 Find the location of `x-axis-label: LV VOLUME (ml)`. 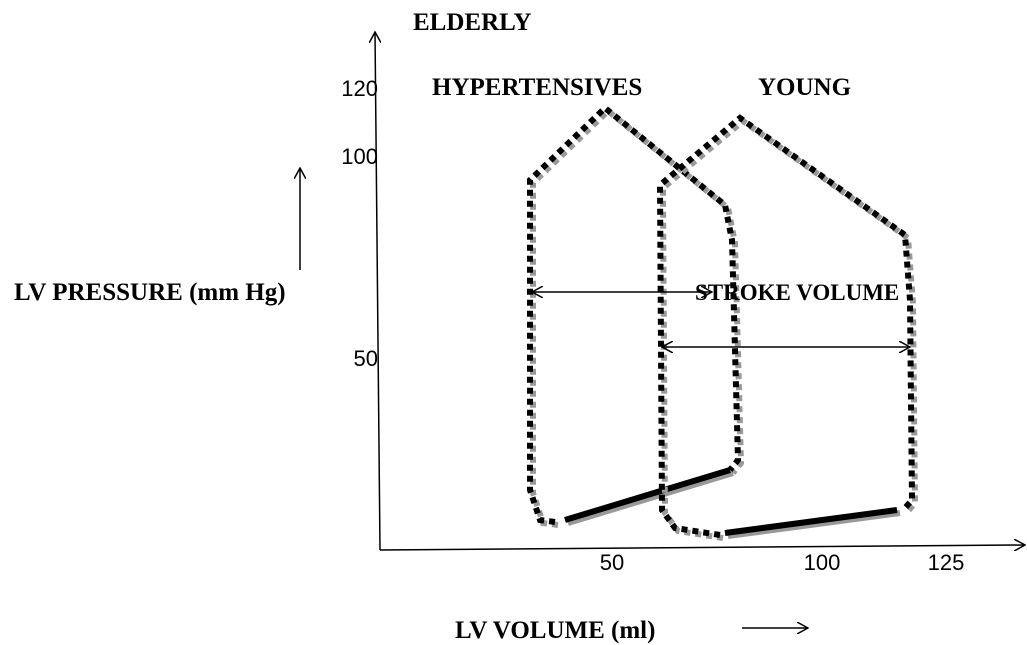

x-axis-label: LV VOLUME (ml) is located at coordinates (555, 630).